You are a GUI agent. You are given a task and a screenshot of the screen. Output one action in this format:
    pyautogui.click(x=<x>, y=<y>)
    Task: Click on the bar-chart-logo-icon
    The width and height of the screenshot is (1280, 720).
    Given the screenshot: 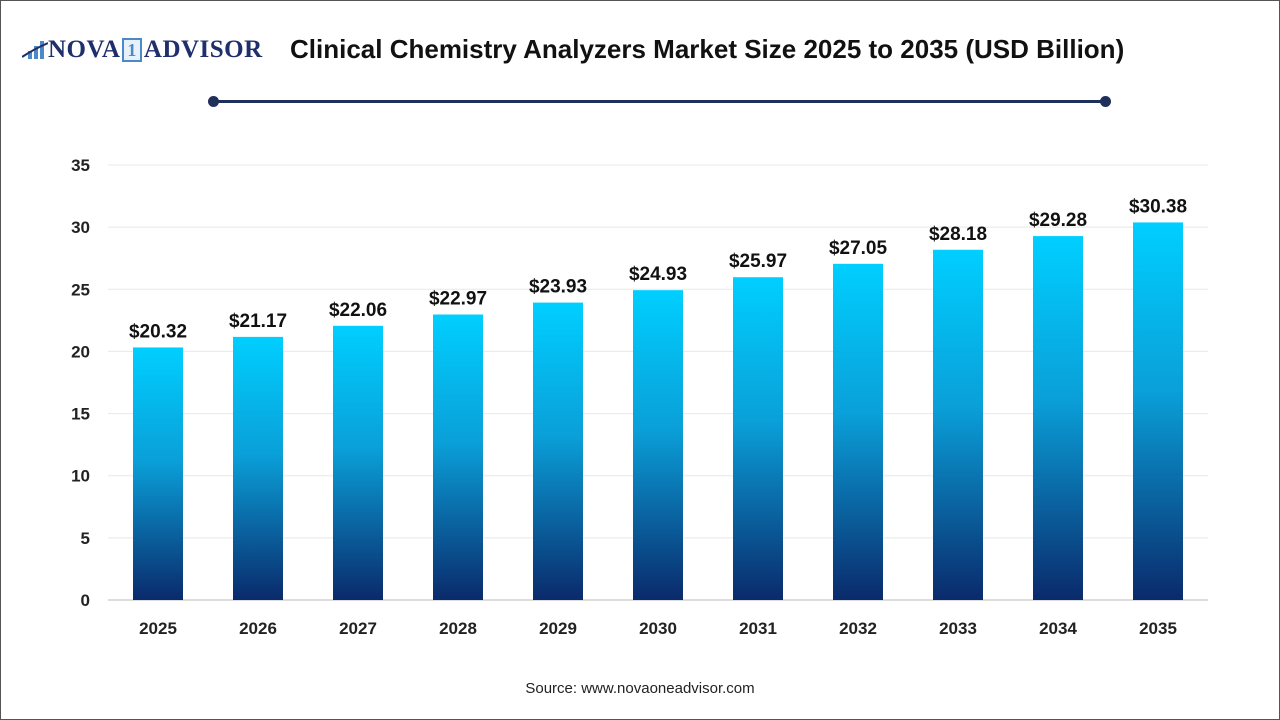 What is the action you would take?
    pyautogui.click(x=35, y=50)
    